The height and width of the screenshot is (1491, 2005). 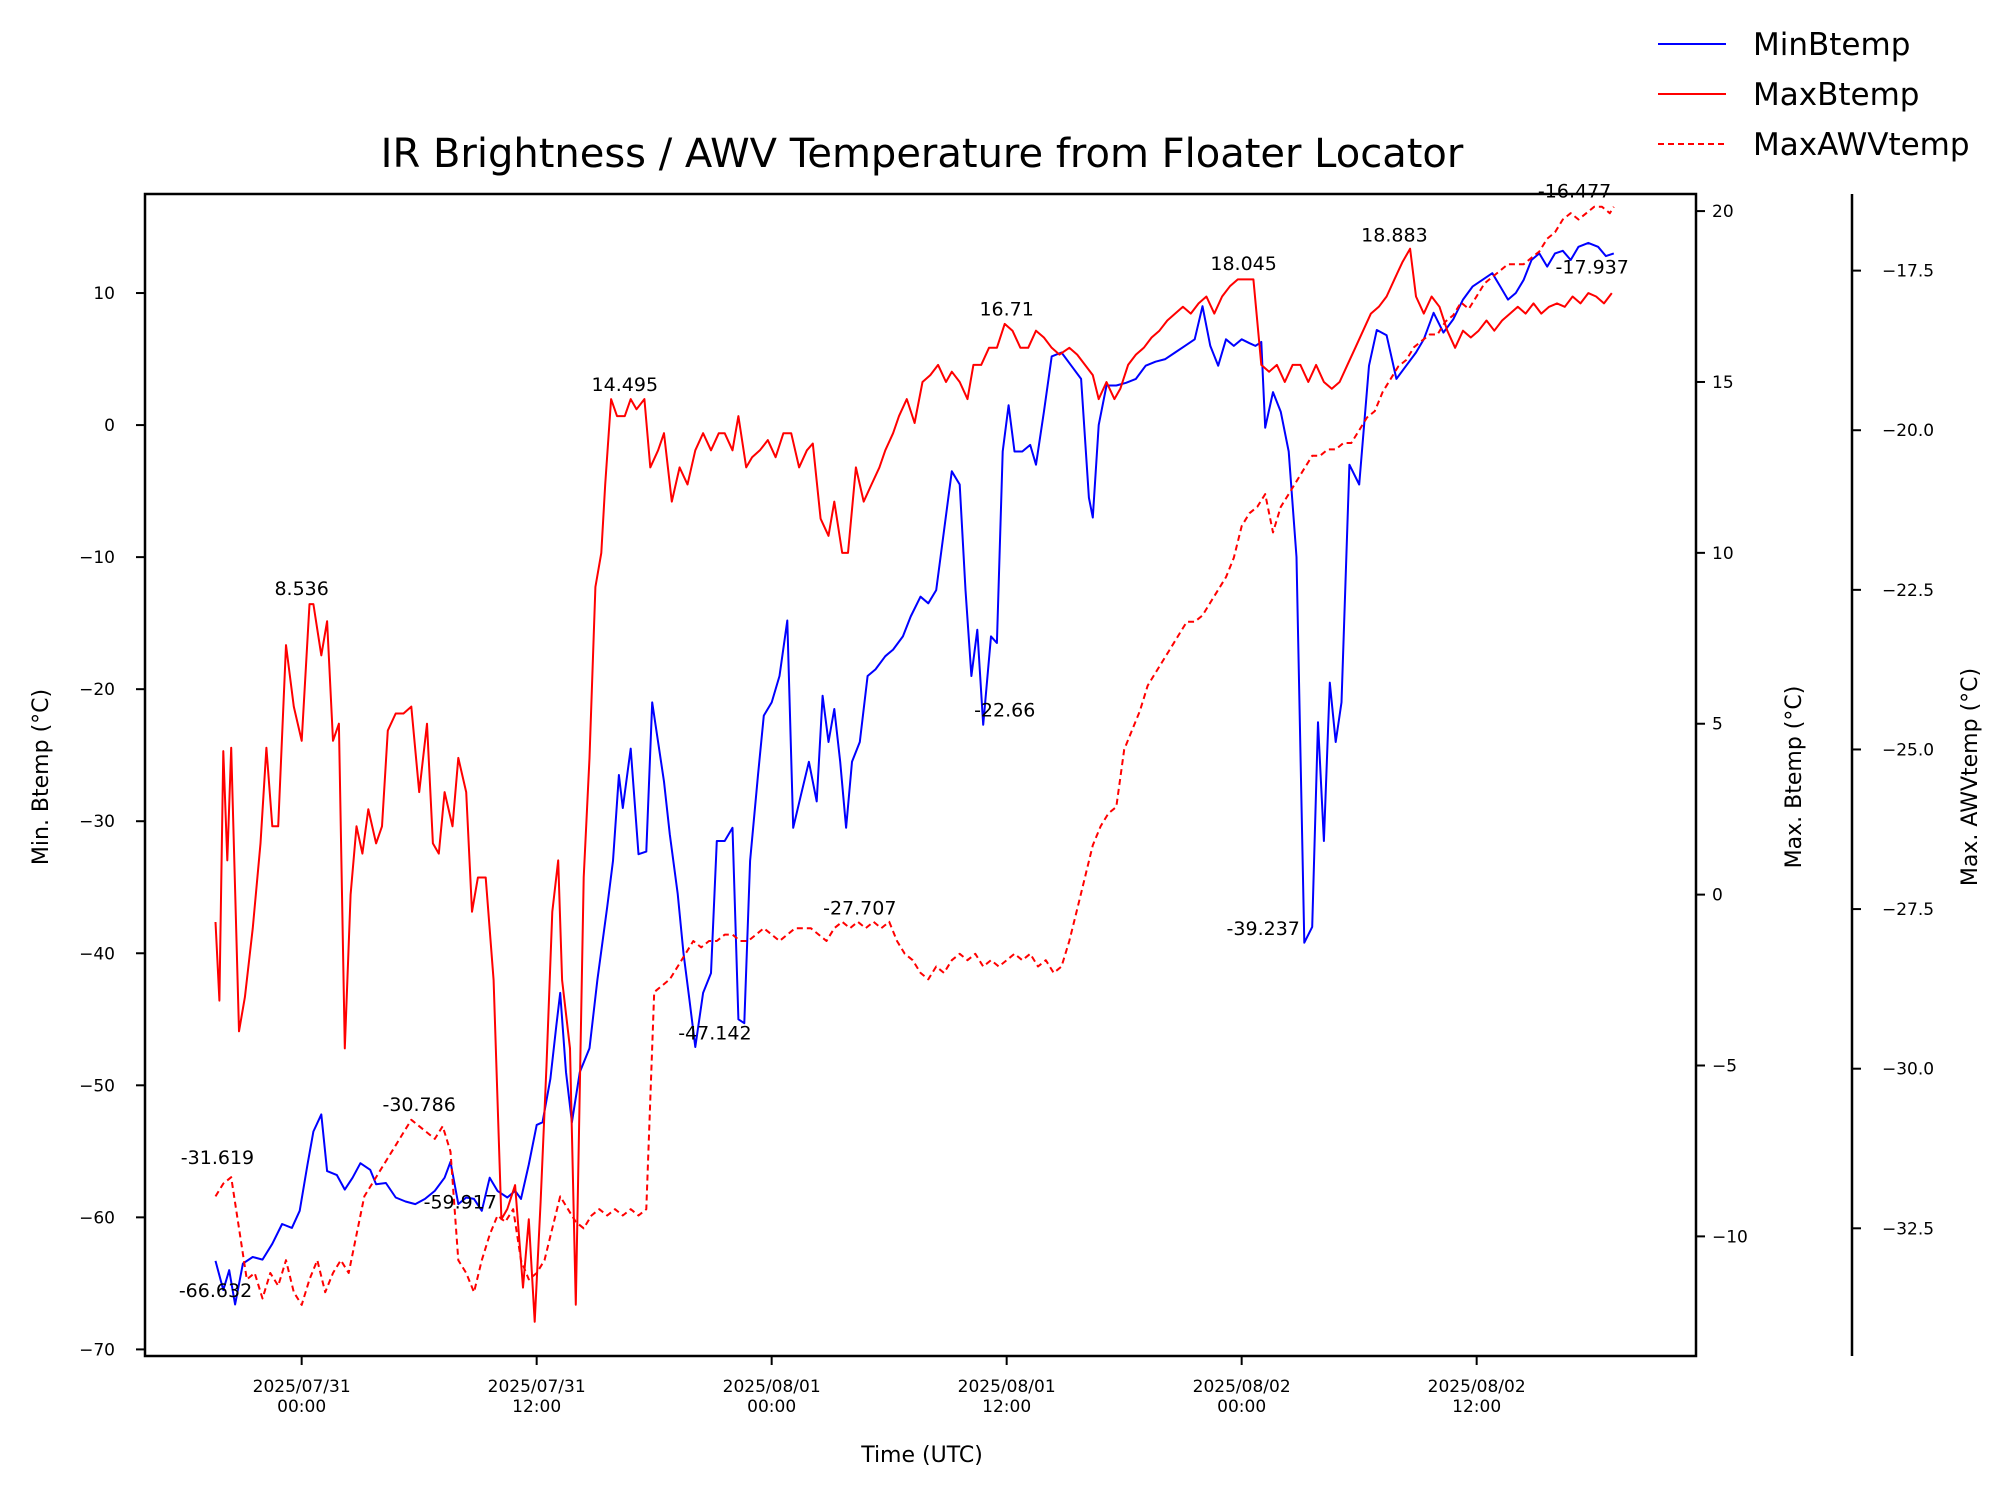 I want to click on right1-tick-label: 20, so click(x=1723, y=212).